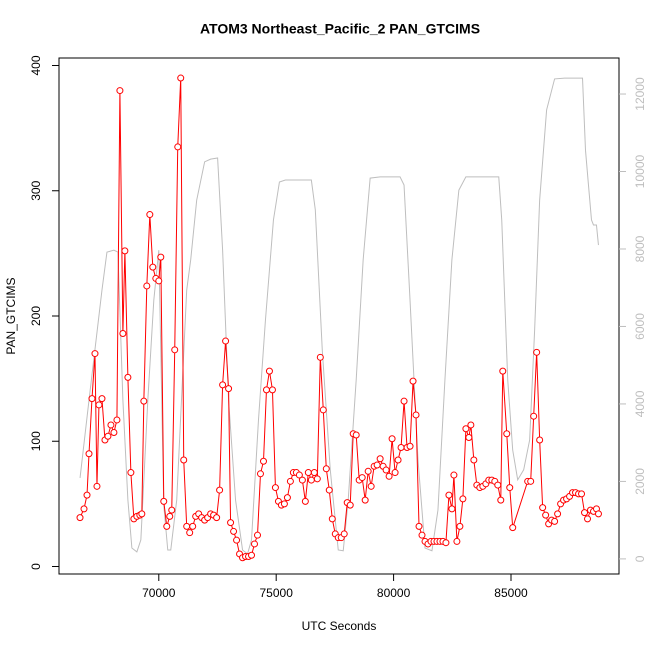 This screenshot has height=655, width=650. I want to click on y2-tick-label: 10000, so click(640, 171).